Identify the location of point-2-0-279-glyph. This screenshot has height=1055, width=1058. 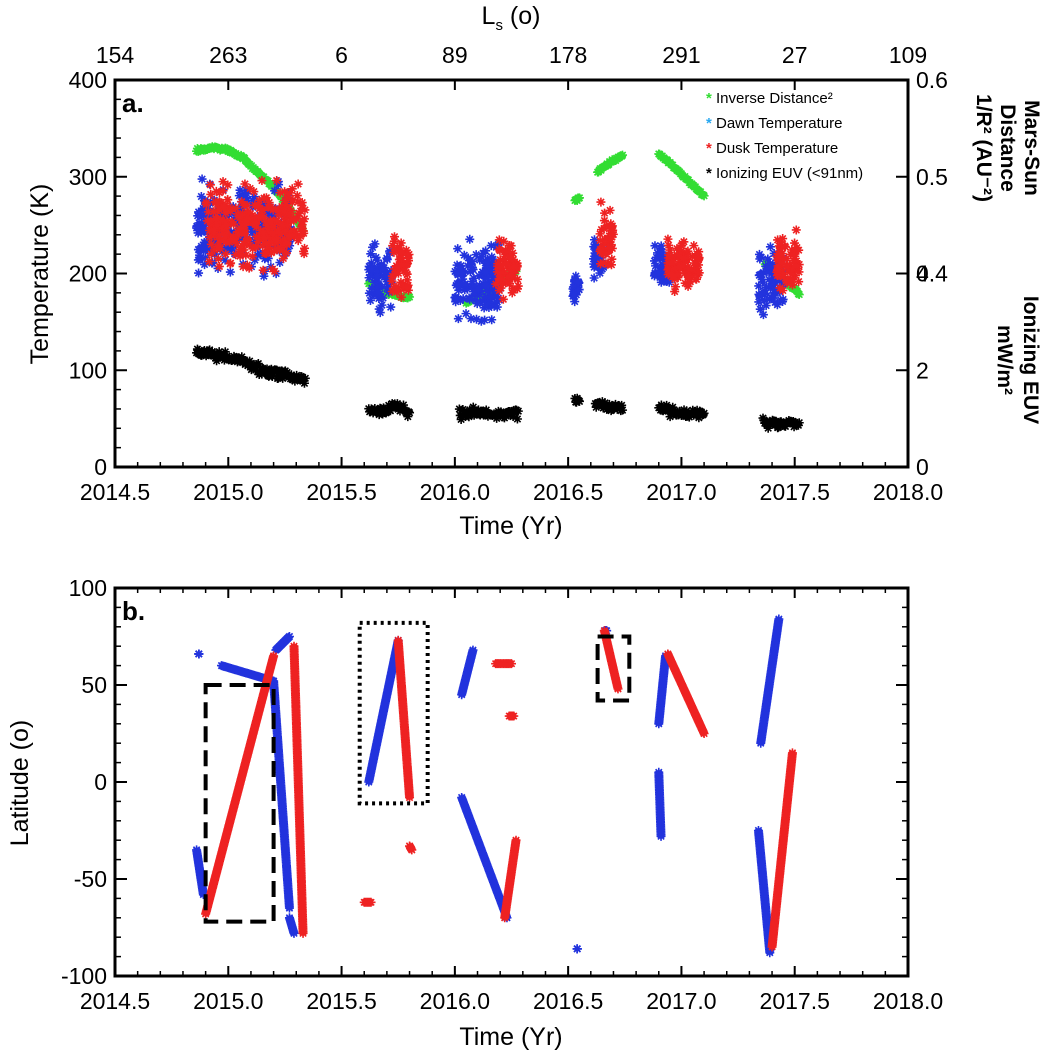
(286, 212).